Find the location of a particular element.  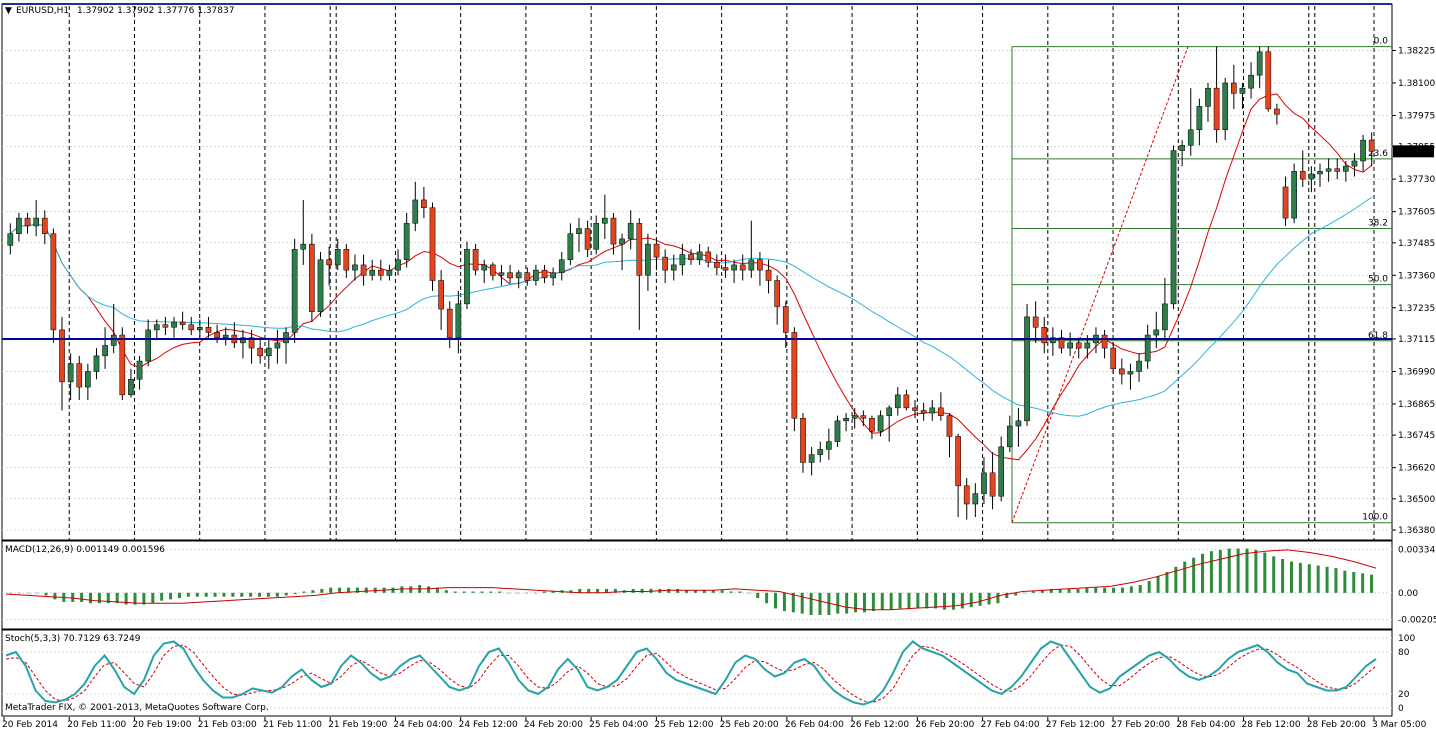

price-tick-label: 1.36380 is located at coordinates (1416, 531).